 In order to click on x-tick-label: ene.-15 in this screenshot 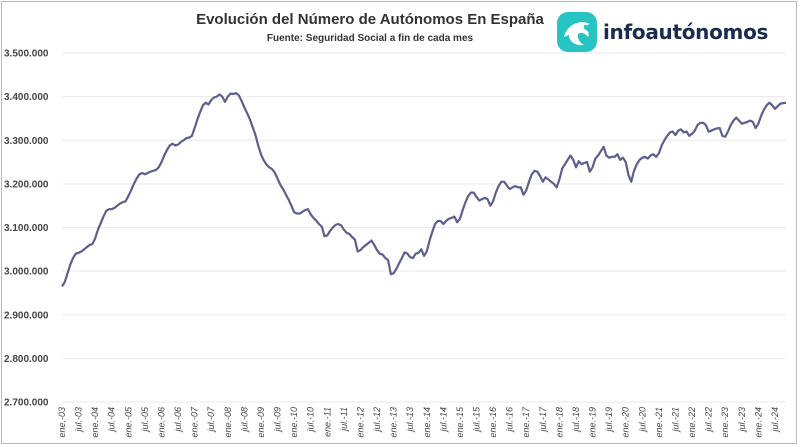, I will do `click(460, 422)`.